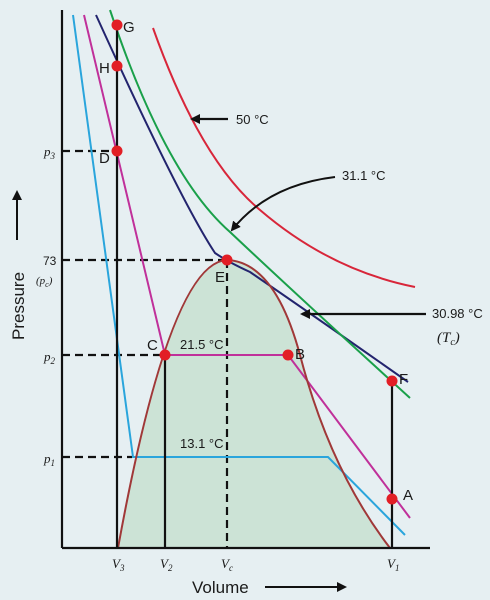 This screenshot has height=600, width=490. Describe the element at coordinates (457, 313) in the screenshot. I see `label-30-98c: 30.98 °C` at that location.